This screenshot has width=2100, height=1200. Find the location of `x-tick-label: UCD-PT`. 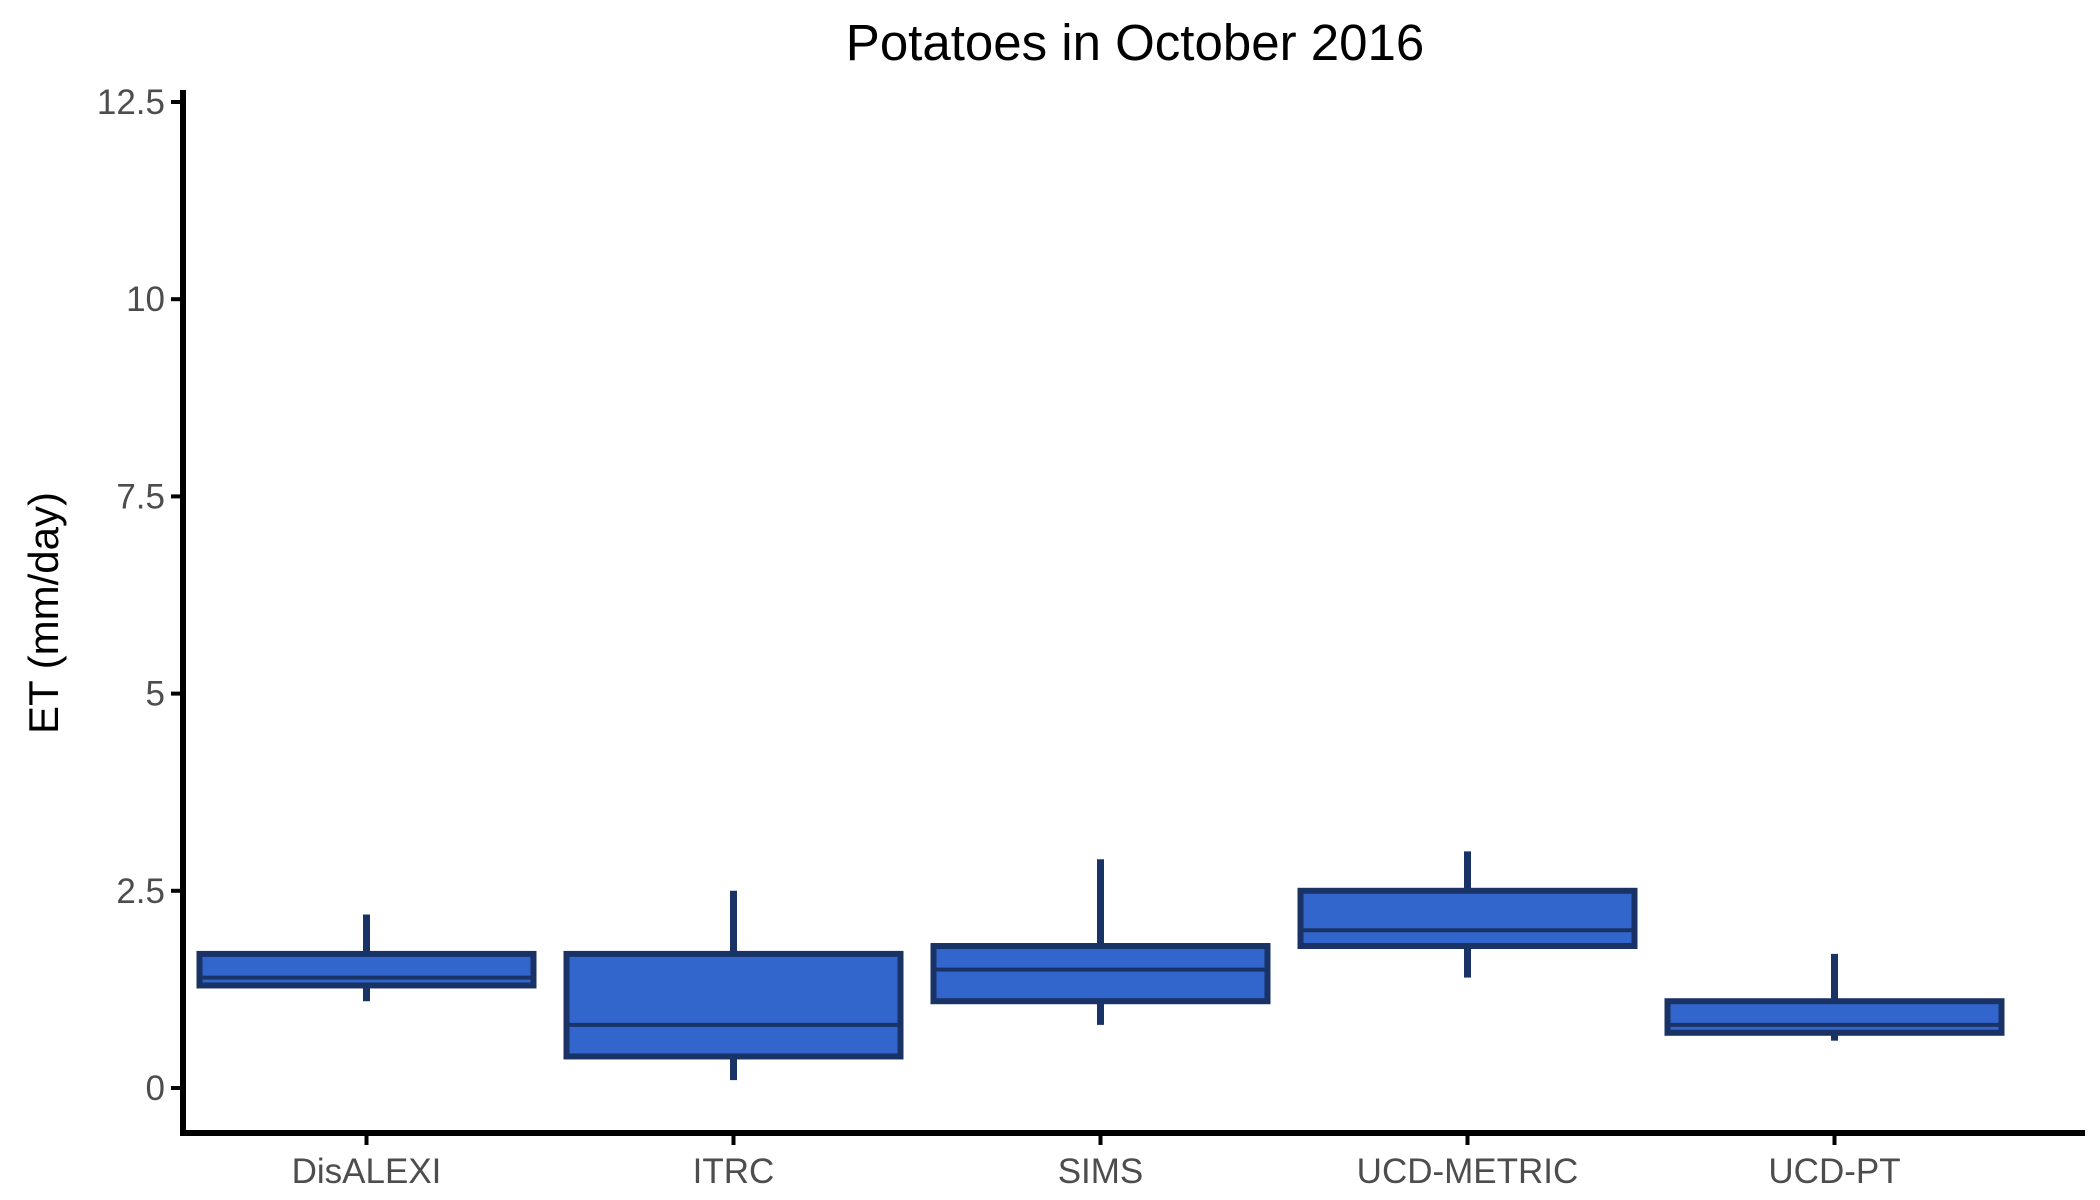

x-tick-label: UCD-PT is located at coordinates (1834, 1171).